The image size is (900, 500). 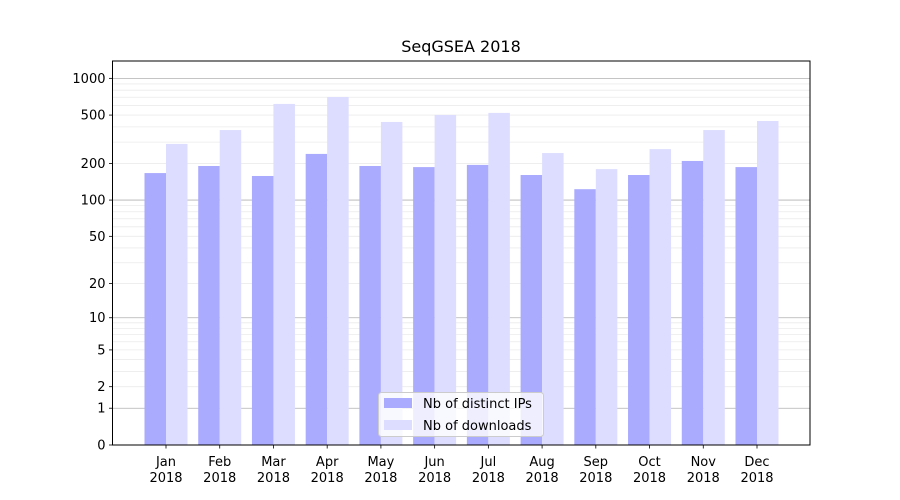 I want to click on bar-distinct-ips-oct, so click(x=639, y=310).